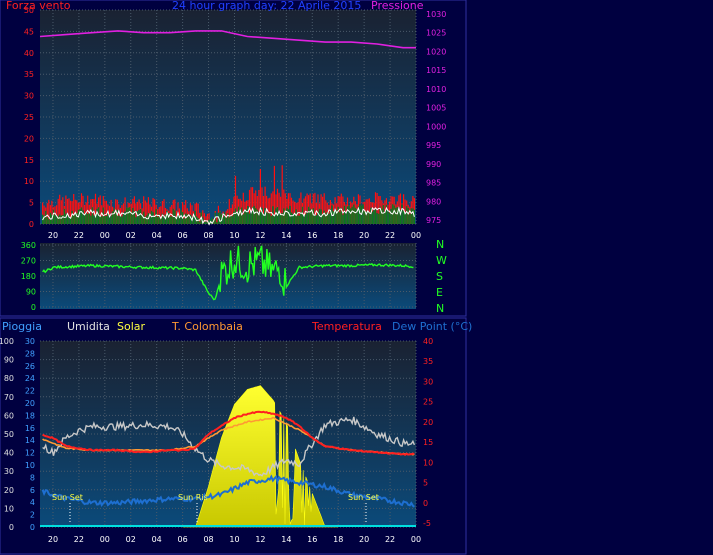  Describe the element at coordinates (428, 422) in the screenshot. I see `temp-y-tick-label: 20` at that location.